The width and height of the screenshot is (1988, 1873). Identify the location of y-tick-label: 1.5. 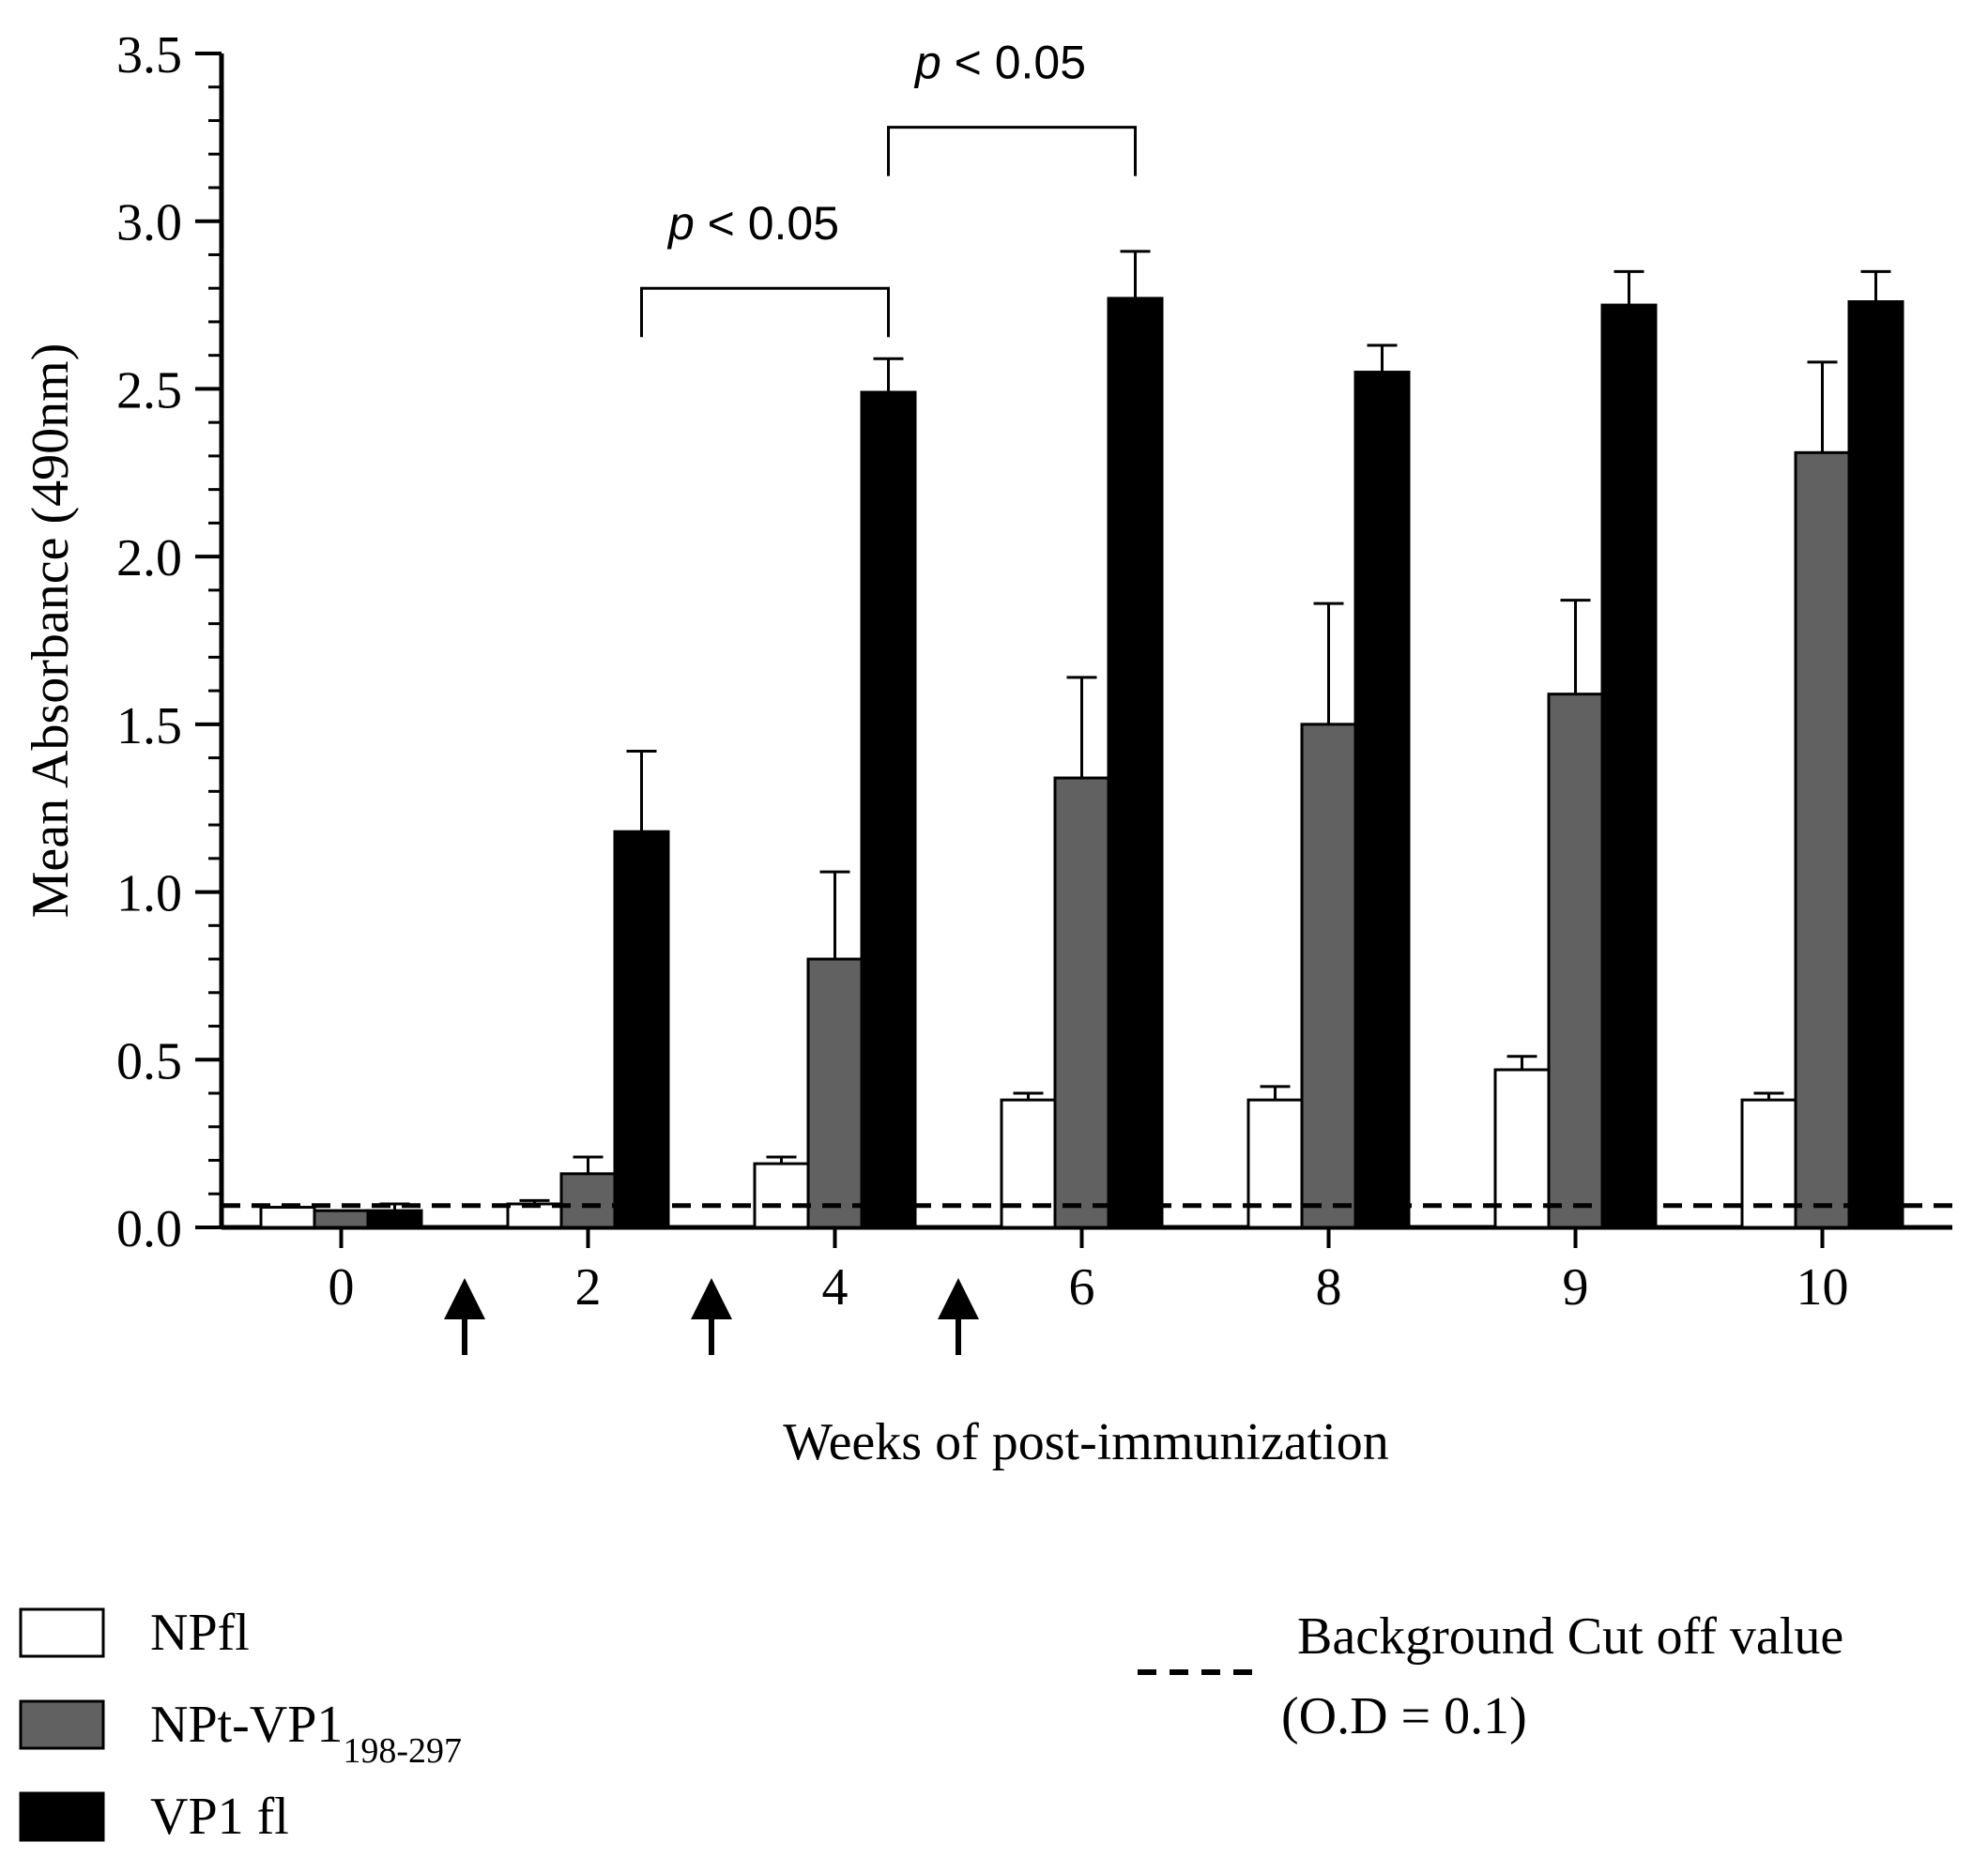
(149, 726).